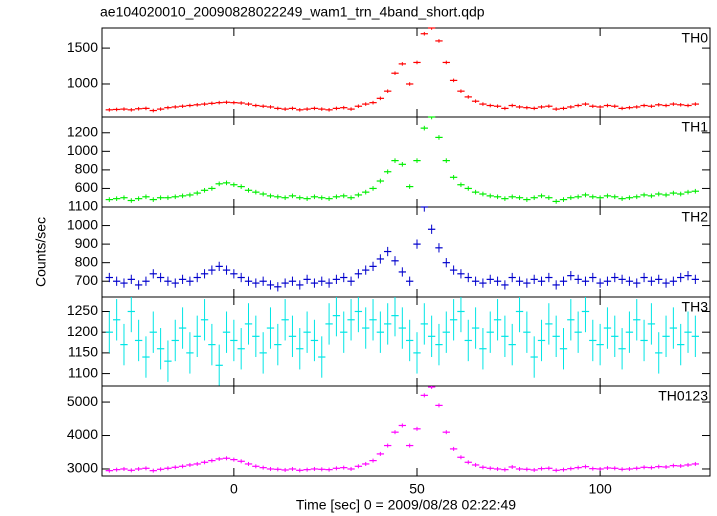 Image resolution: width=717 pixels, height=516 pixels. I want to click on y-tick-label: 1500, so click(82, 47).